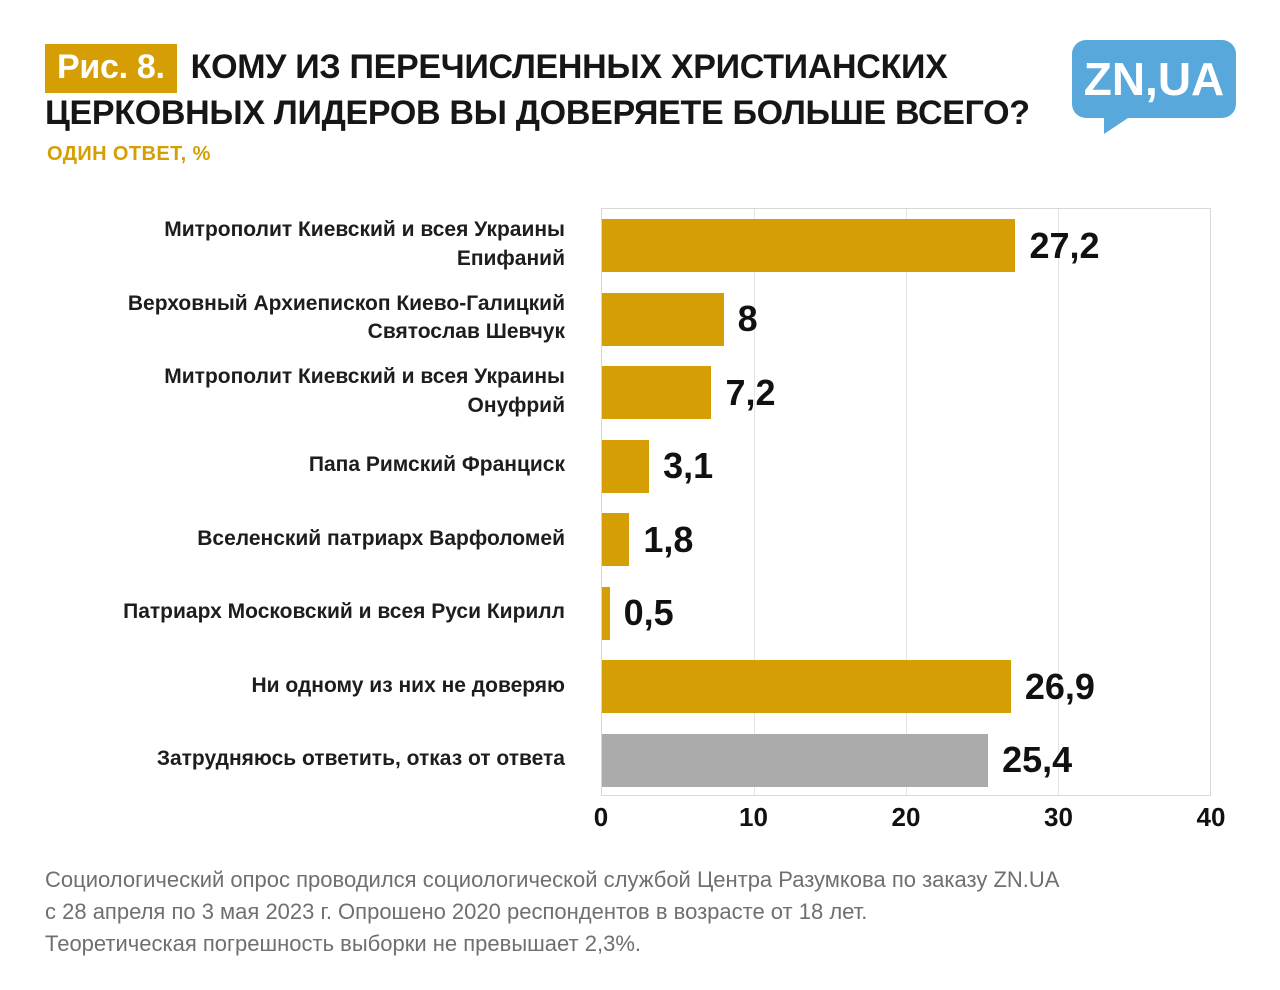 Image resolution: width=1280 pixels, height=990 pixels. I want to click on value-label: 8, so click(747, 319).